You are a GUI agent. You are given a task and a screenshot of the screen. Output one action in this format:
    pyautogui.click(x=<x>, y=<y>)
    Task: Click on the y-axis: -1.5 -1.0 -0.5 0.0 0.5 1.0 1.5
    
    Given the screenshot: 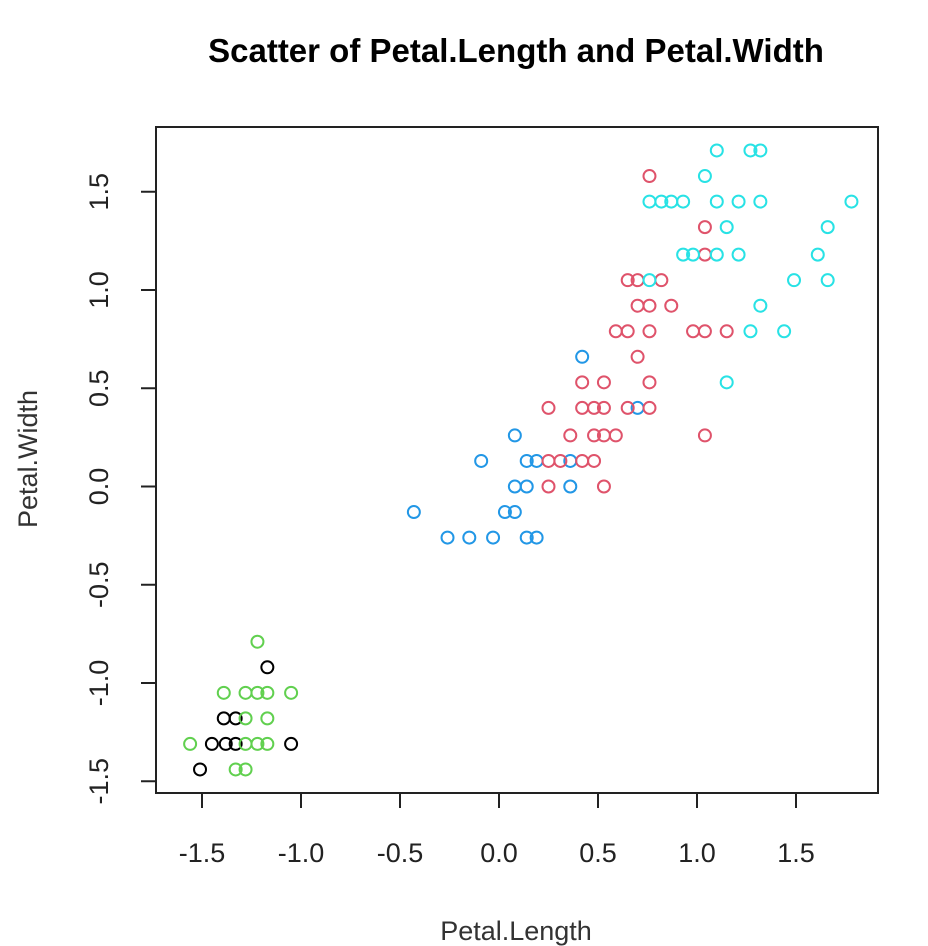 What is the action you would take?
    pyautogui.click(x=120, y=489)
    